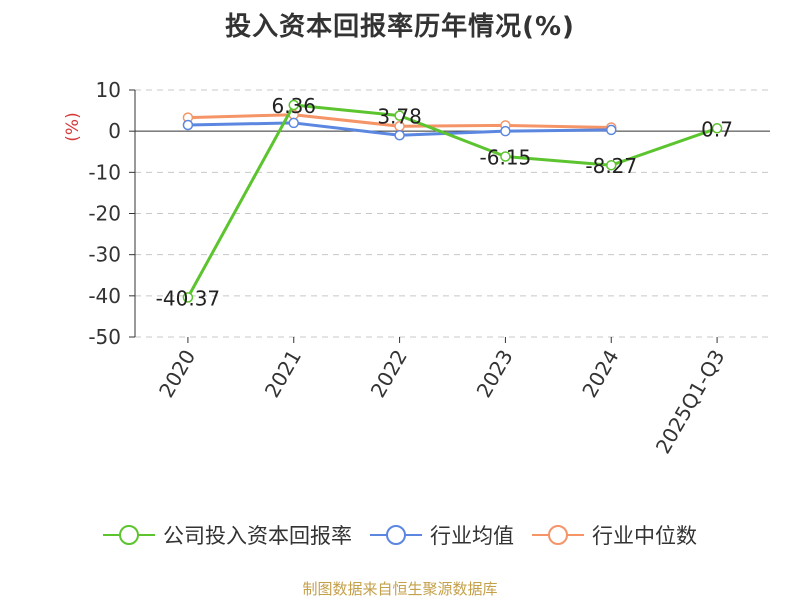 This screenshot has height=600, width=800. I want to click on data-label: -8.27, so click(611, 166).